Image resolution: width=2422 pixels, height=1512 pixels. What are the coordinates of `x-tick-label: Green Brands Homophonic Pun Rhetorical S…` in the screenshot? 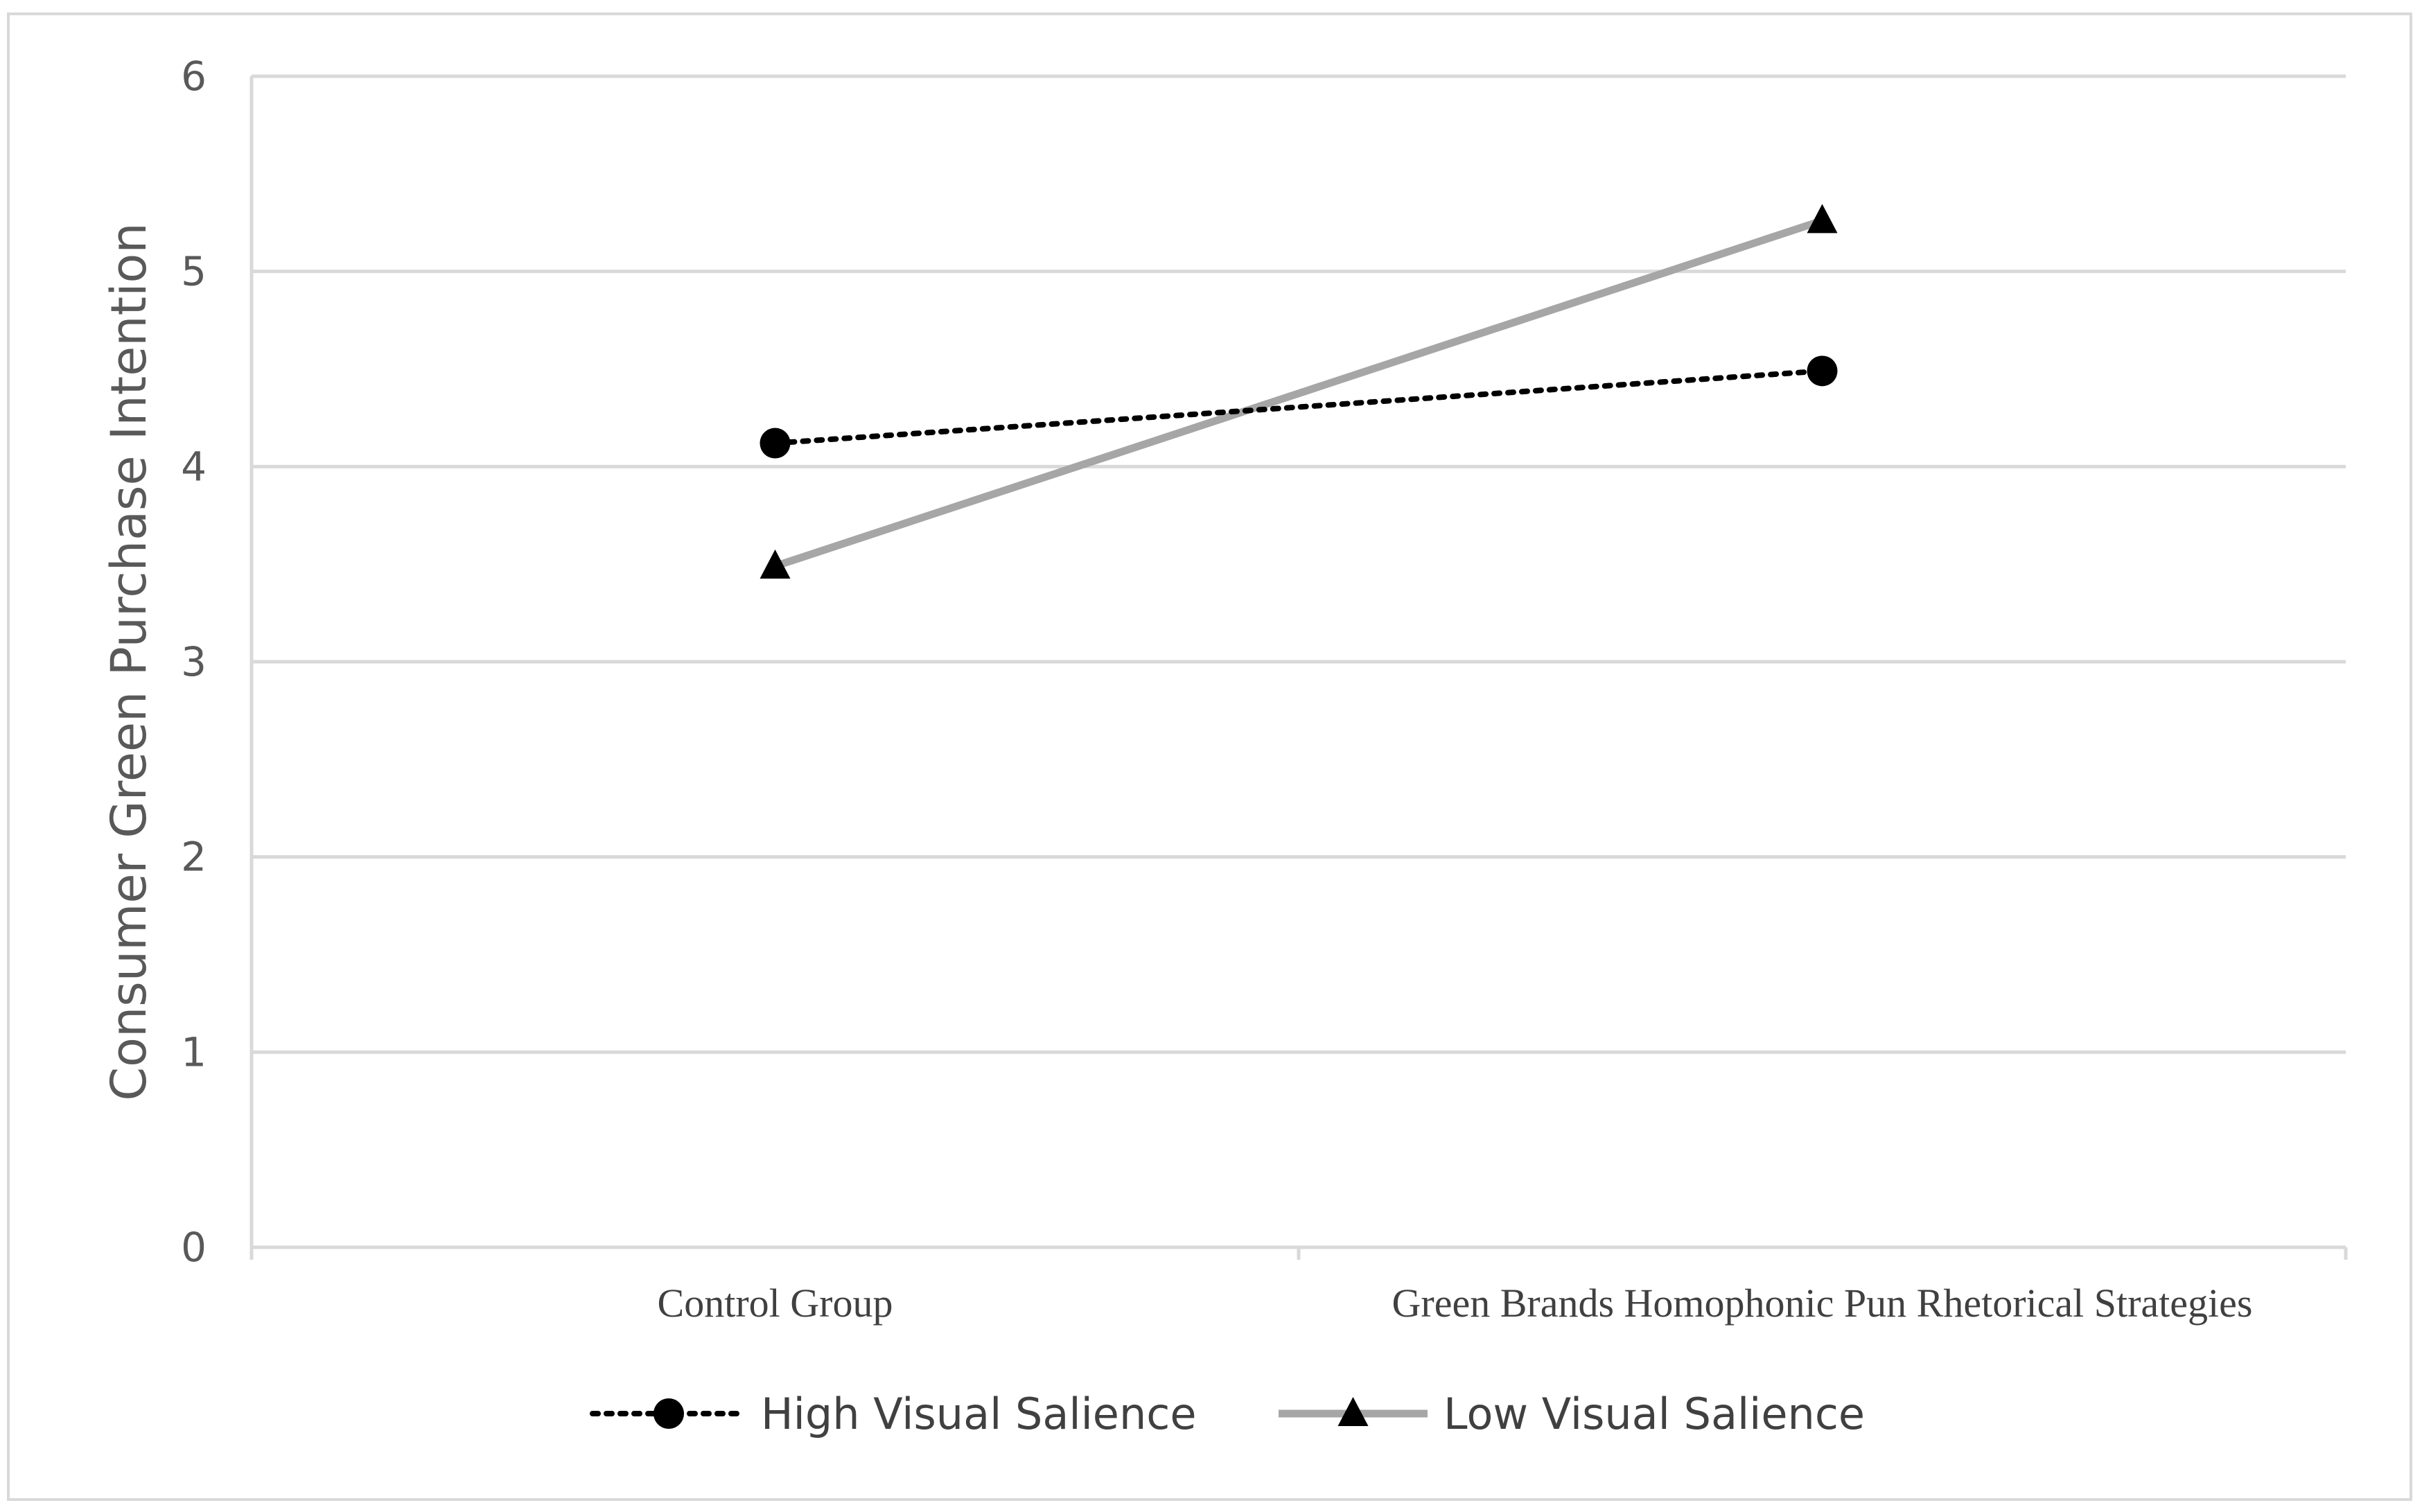 It's located at (1822, 1303).